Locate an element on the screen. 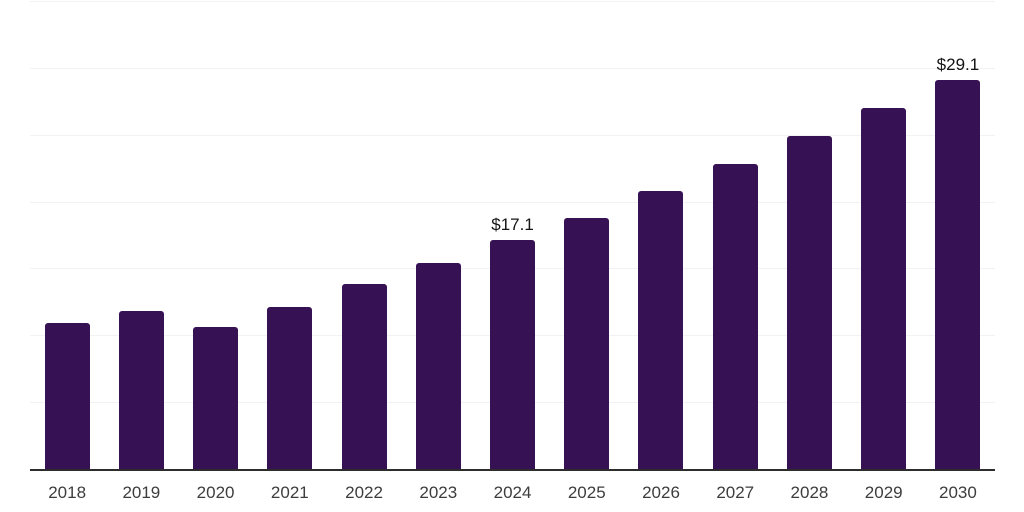 The width and height of the screenshot is (1024, 512). bar-slot-2026 is located at coordinates (661, 235).